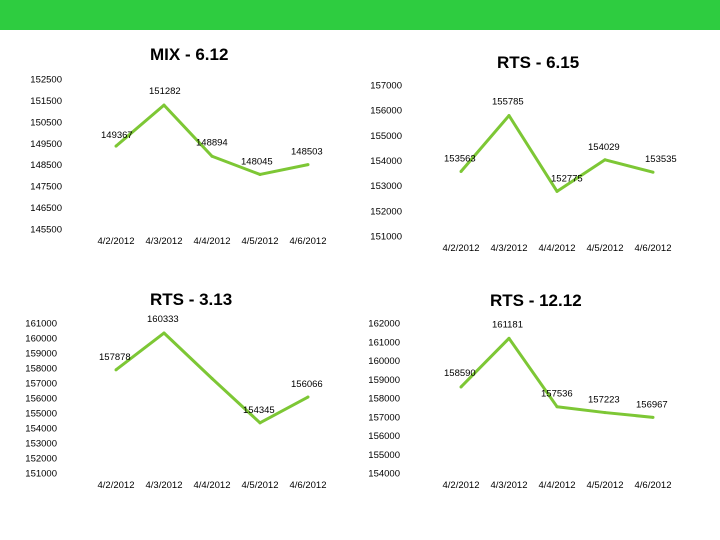 The image size is (720, 540). Describe the element at coordinates (460, 158) in the screenshot. I see `data-label: 153563` at that location.